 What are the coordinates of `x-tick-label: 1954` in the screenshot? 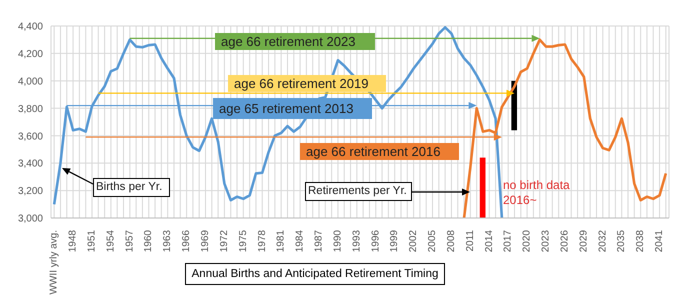 It's located at (110, 241).